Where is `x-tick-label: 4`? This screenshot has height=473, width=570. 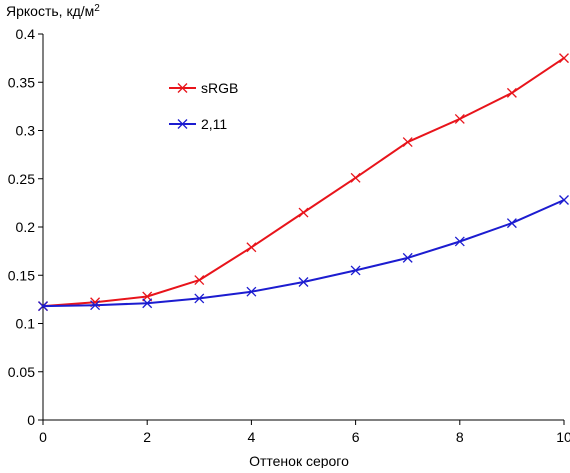
x-tick-label: 4 is located at coordinates (252, 437).